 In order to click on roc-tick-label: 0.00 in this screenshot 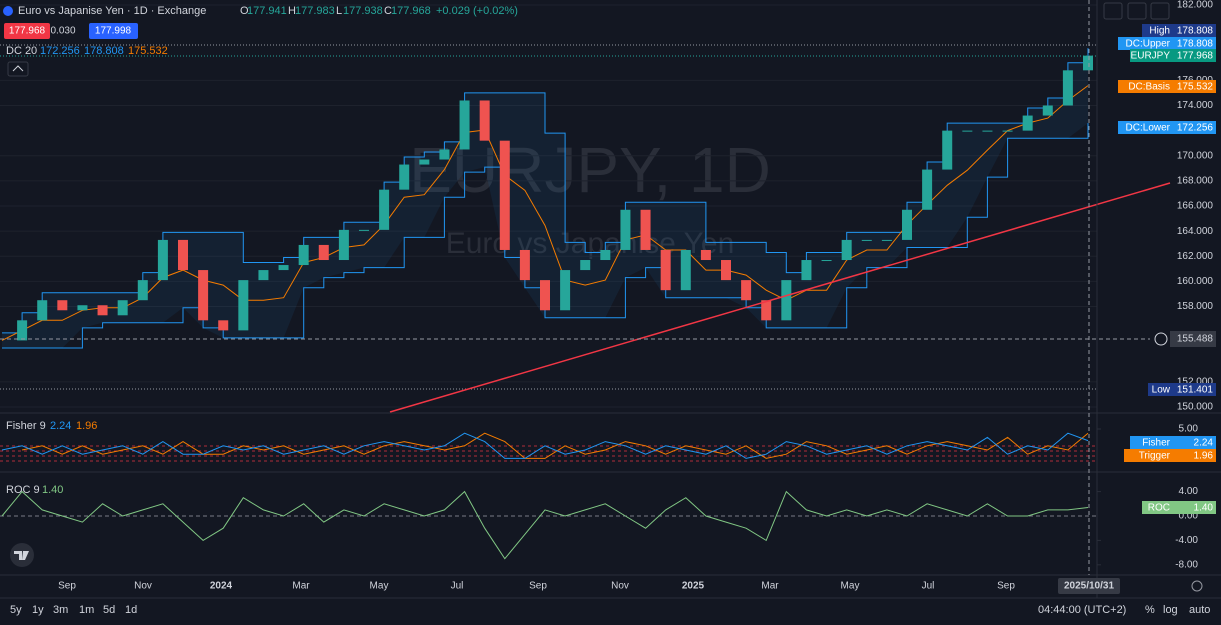, I will do `click(1189, 516)`.